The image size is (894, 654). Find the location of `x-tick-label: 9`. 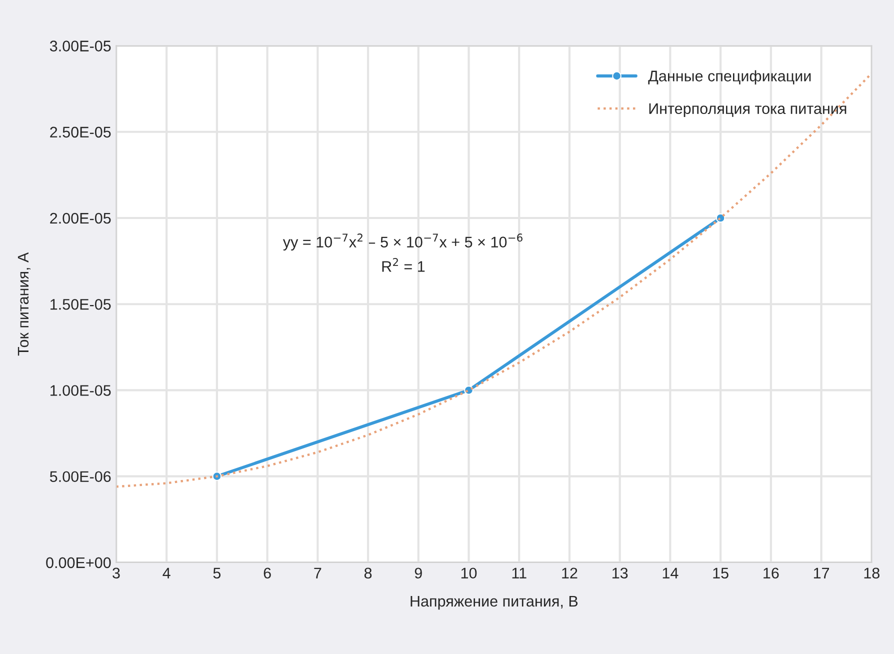

x-tick-label: 9 is located at coordinates (418, 573).